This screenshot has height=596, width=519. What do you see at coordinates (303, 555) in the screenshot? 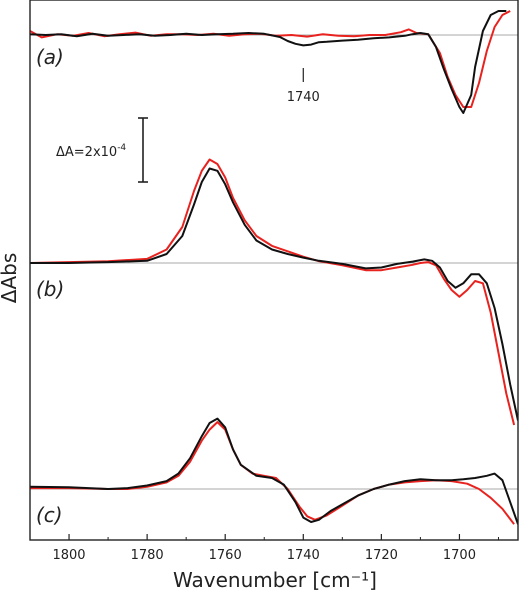
I see `x-tick-label-1740: 1740` at bounding box center [303, 555].